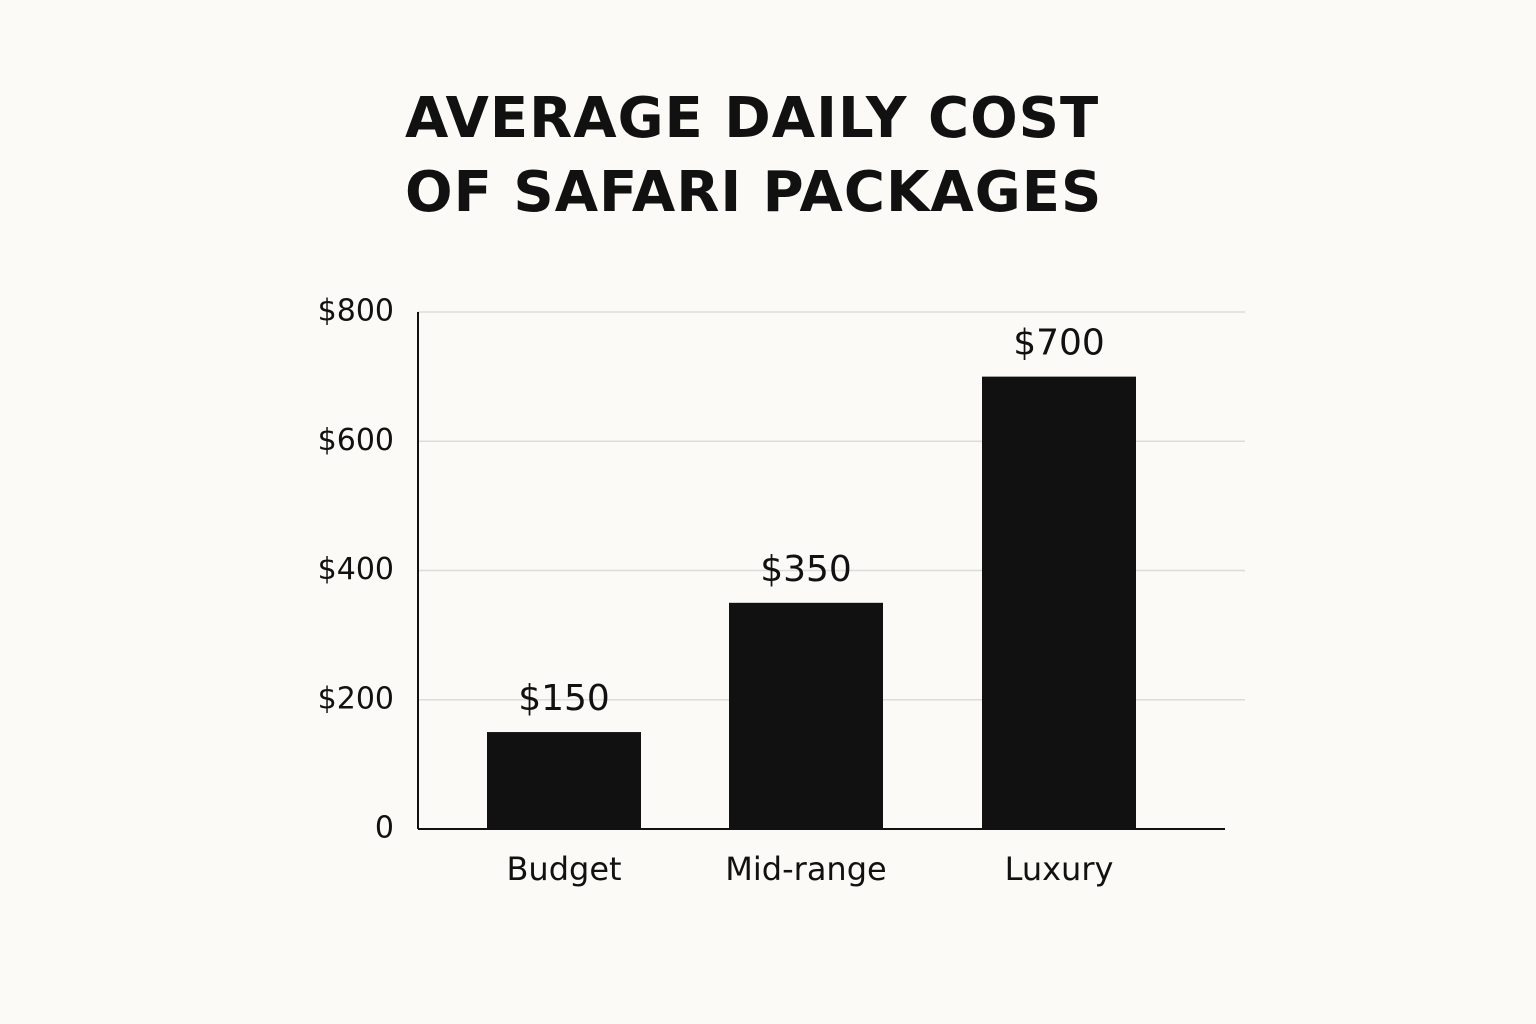 This screenshot has width=1536, height=1024. I want to click on value-label: $150, so click(564, 698).